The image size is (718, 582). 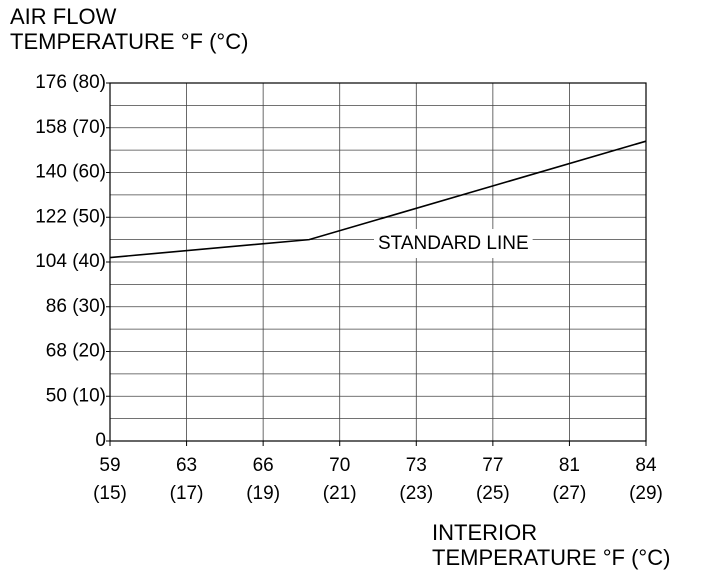 What do you see at coordinates (129, 41) in the screenshot?
I see `y-axis-title-line: TEMPERATURE °F (°C)` at bounding box center [129, 41].